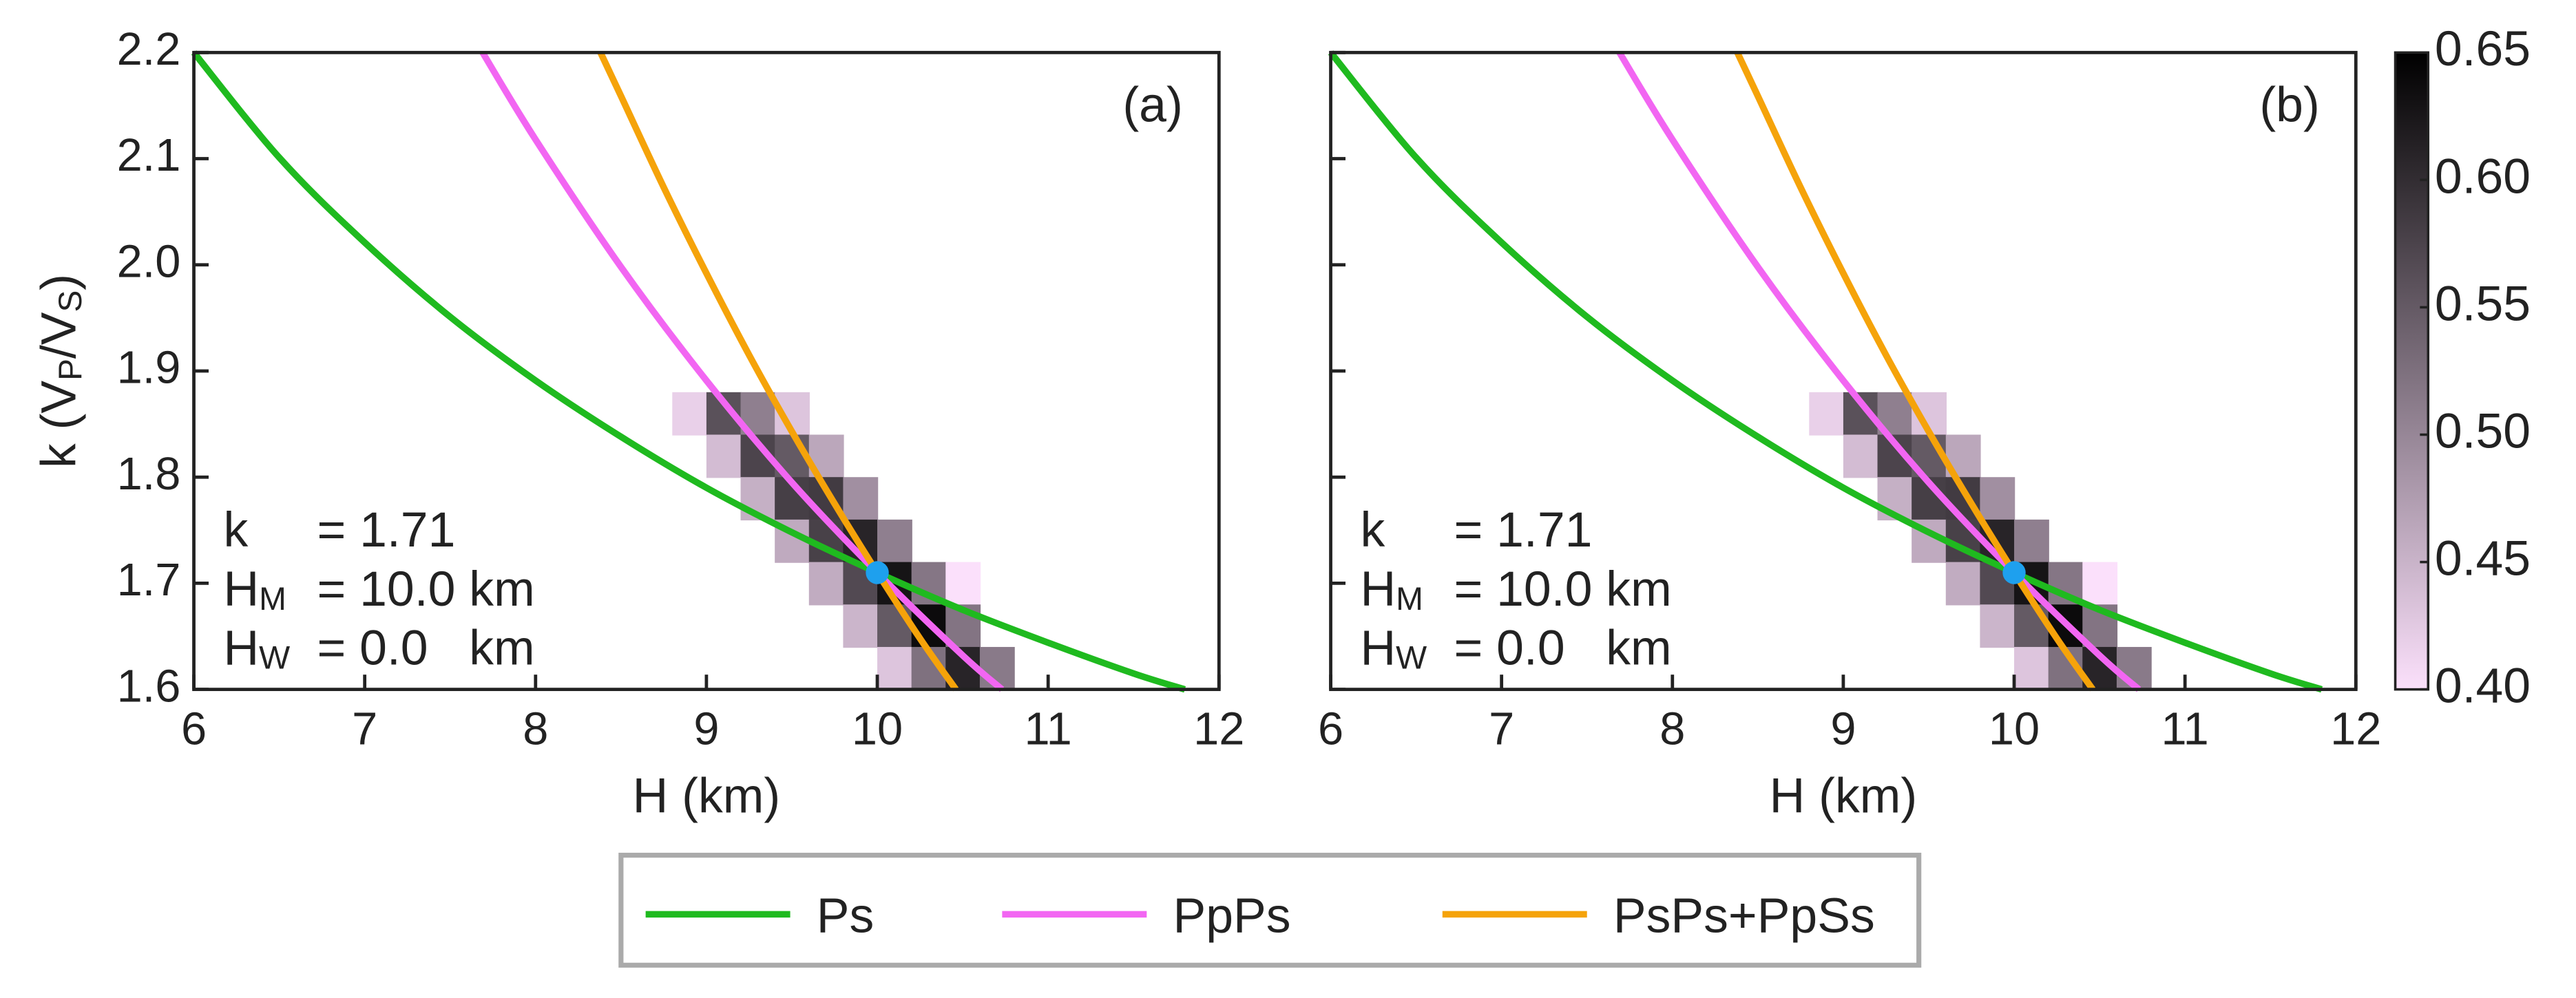 This screenshot has height=998, width=2576. I want to click on panel-label: (b), so click(2289, 104).